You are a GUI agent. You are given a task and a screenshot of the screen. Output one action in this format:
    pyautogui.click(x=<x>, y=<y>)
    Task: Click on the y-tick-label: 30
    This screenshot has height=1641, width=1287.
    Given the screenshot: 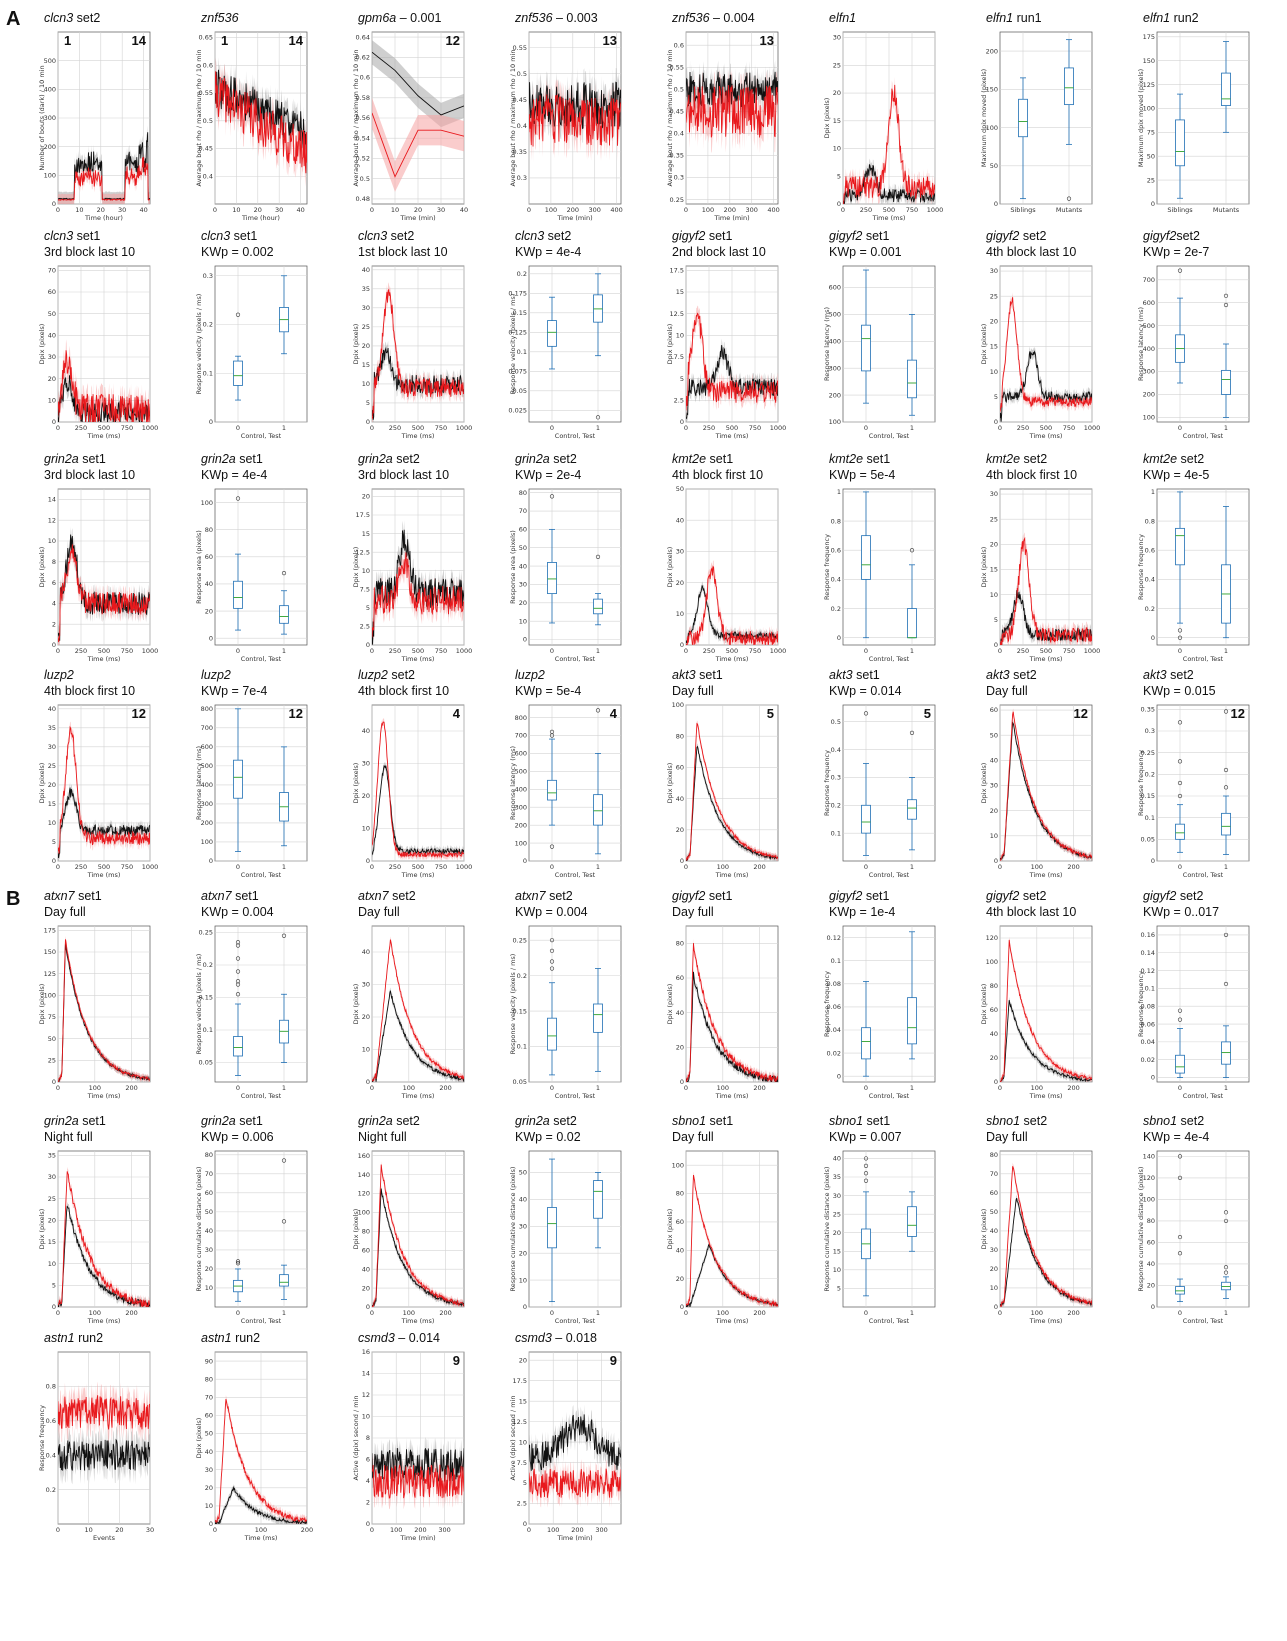 What is the action you would take?
    pyautogui.click(x=366, y=985)
    